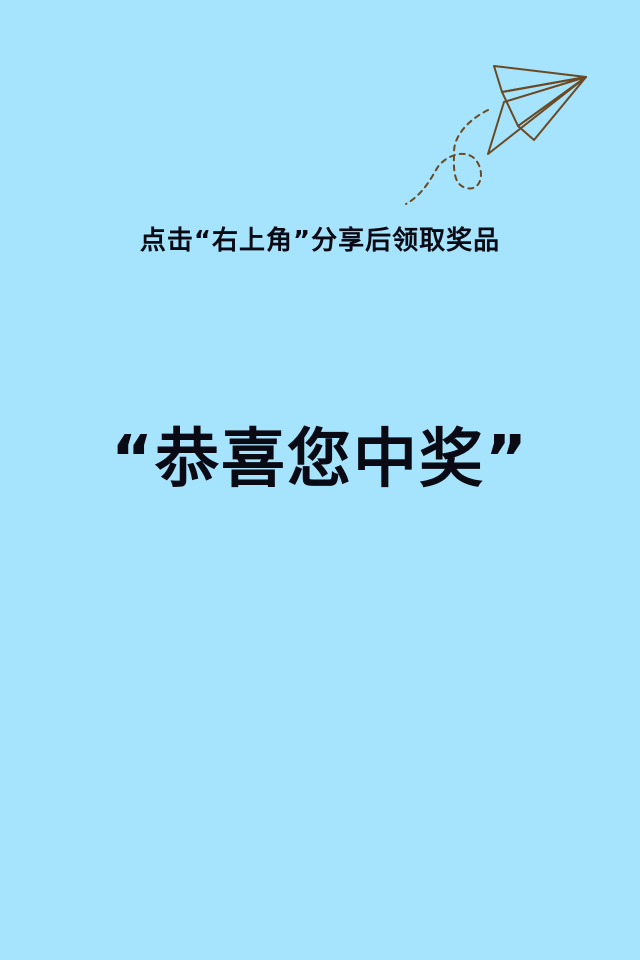 The width and height of the screenshot is (640, 960). What do you see at coordinates (494, 133) in the screenshot?
I see `paper-plane-icon` at bounding box center [494, 133].